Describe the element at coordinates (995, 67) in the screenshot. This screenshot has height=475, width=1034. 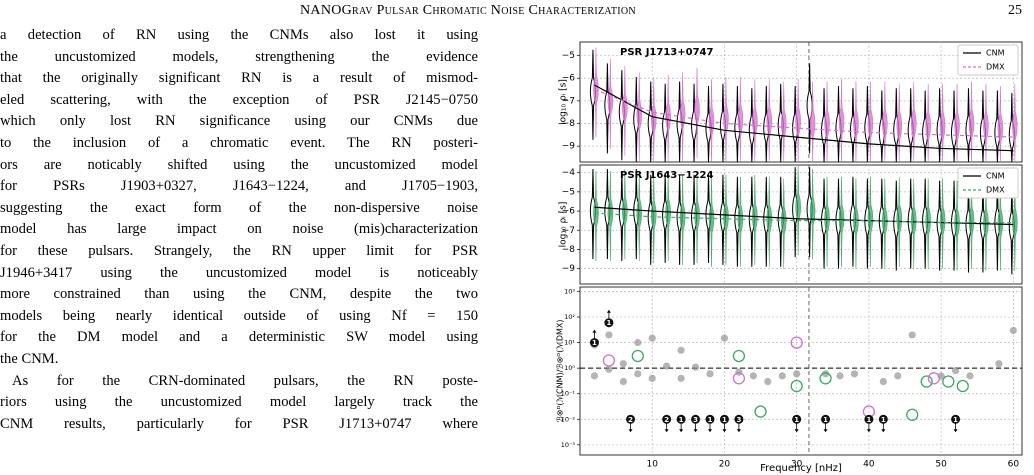
I see `legend-label: DMX` at that location.